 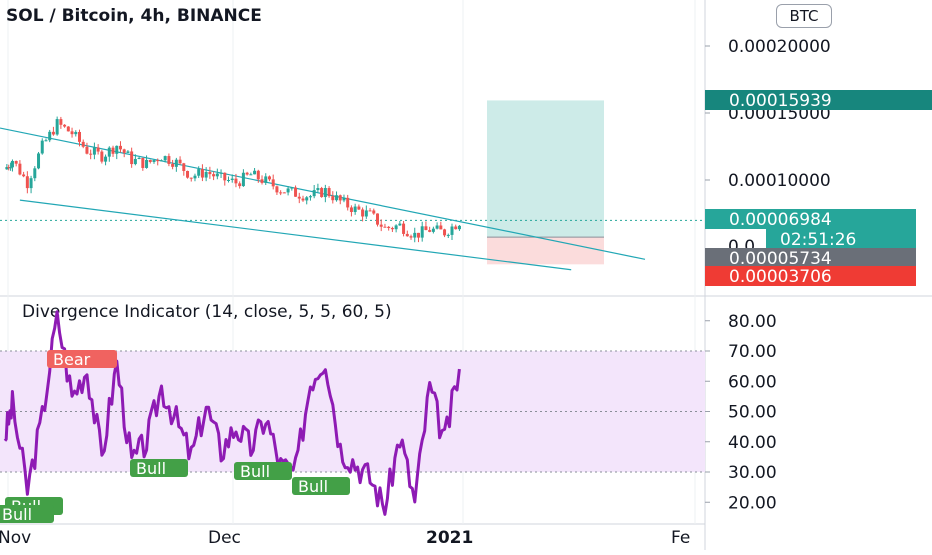 What do you see at coordinates (545, 169) in the screenshot?
I see `target-zone` at bounding box center [545, 169].